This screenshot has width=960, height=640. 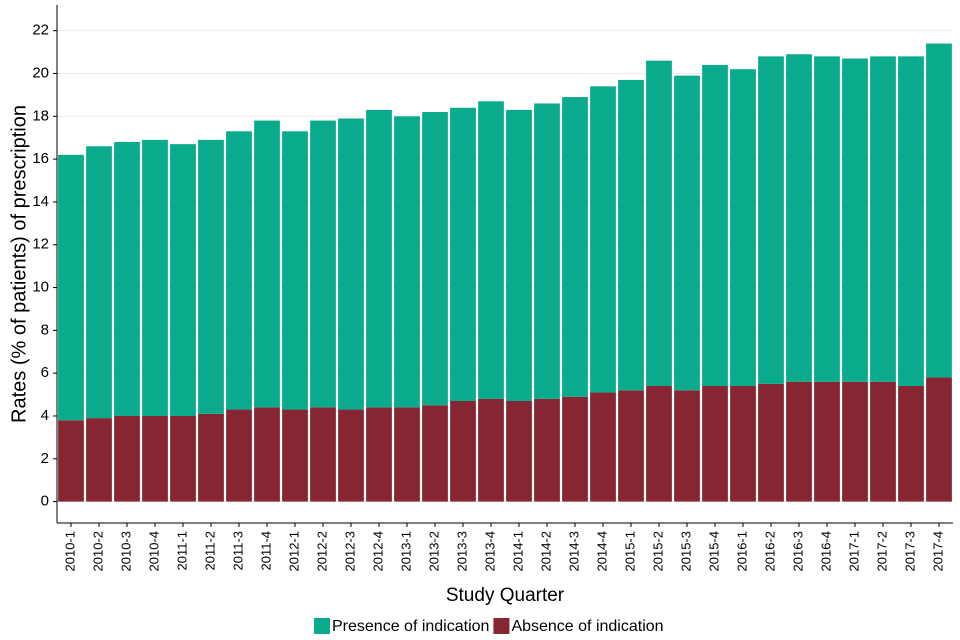 I want to click on y-tick-label: 8, so click(x=45, y=329).